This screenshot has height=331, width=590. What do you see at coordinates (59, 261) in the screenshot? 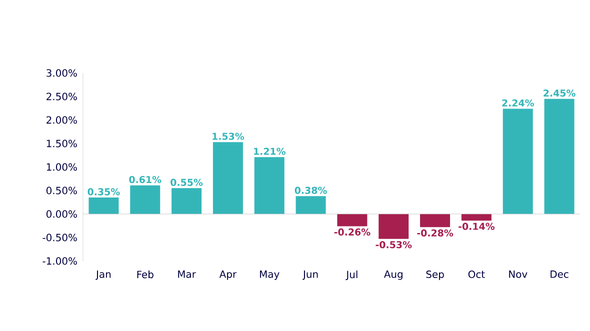
I see `y-tick-label: -1.00%` at bounding box center [59, 261].